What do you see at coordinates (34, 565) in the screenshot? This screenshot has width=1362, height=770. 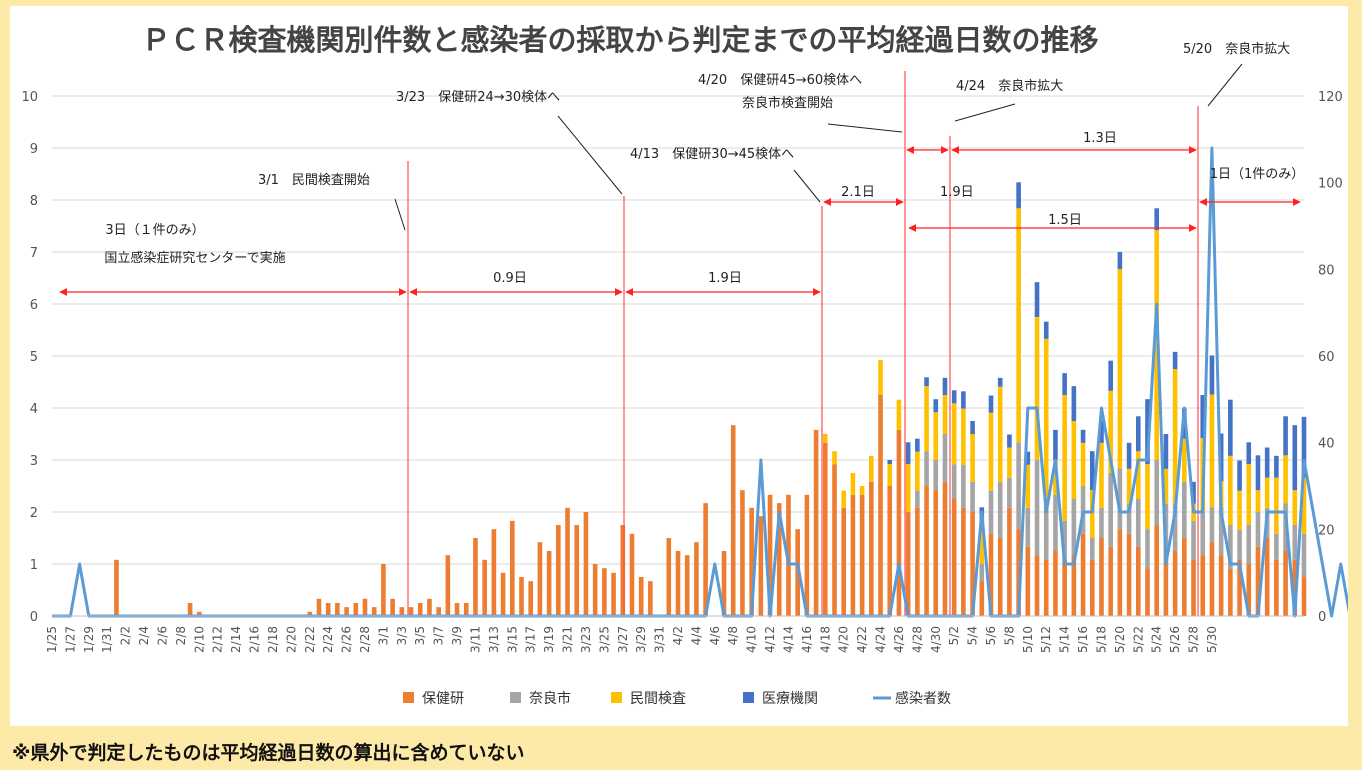 I see `y-tick-left: 1` at bounding box center [34, 565].